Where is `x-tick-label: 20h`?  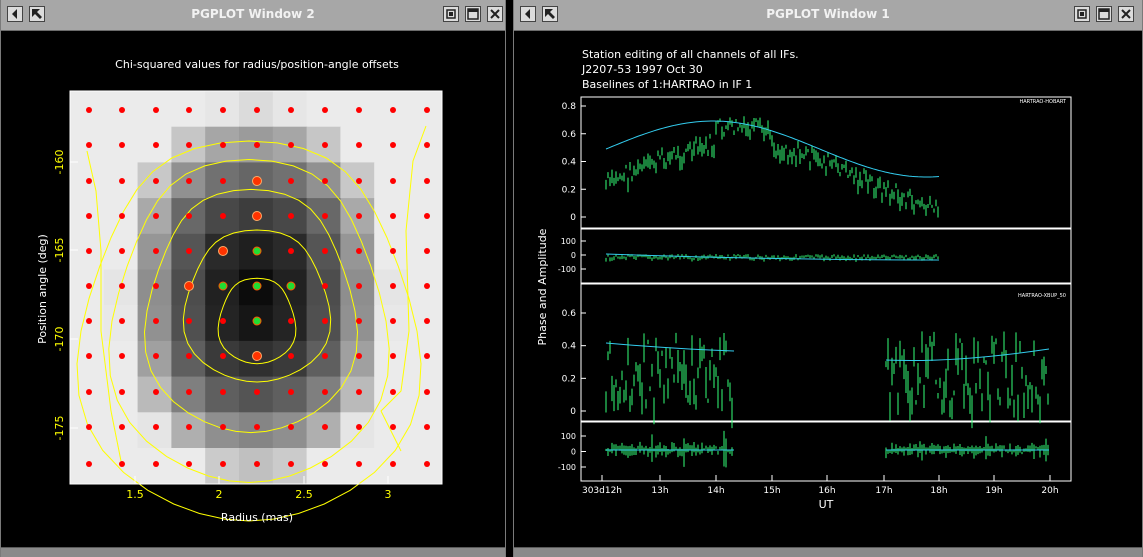 x-tick-label: 20h is located at coordinates (1049, 491).